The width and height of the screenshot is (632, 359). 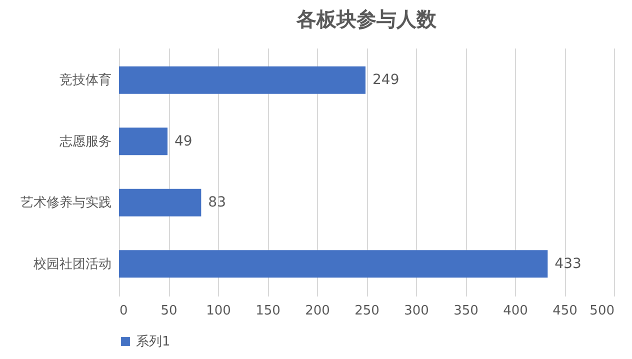 What do you see at coordinates (386, 80) in the screenshot?
I see `data-label: 249` at bounding box center [386, 80].